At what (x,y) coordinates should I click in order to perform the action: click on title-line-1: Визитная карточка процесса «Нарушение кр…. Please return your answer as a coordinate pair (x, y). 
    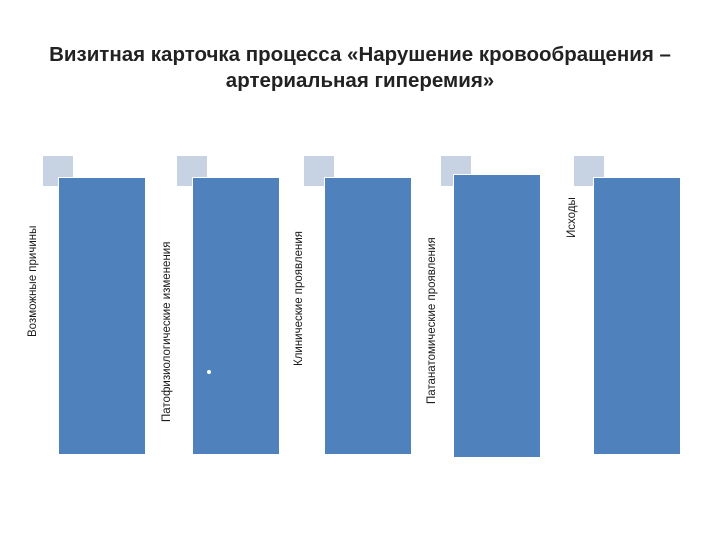
    Looking at the image, I should click on (360, 54).